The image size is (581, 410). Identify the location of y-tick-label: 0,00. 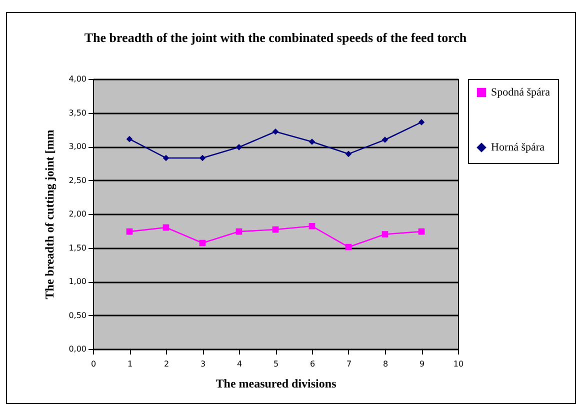
(77, 349).